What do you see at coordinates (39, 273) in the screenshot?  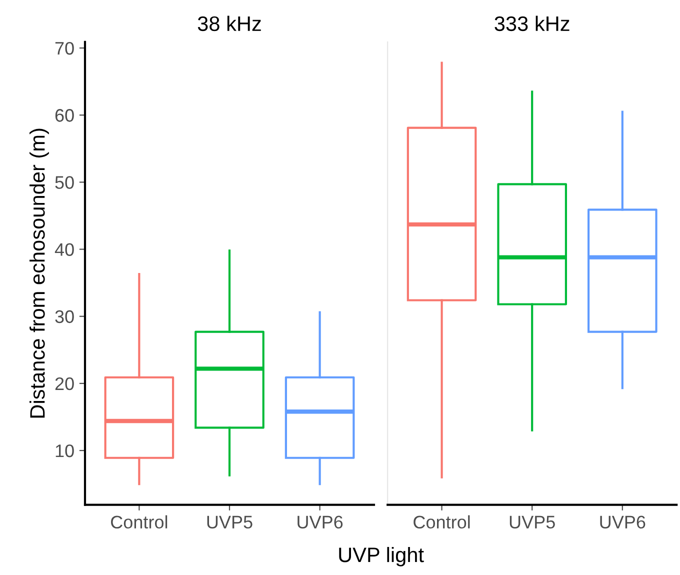 I see `y-axis-title: Distance from echosounder (m)` at bounding box center [39, 273].